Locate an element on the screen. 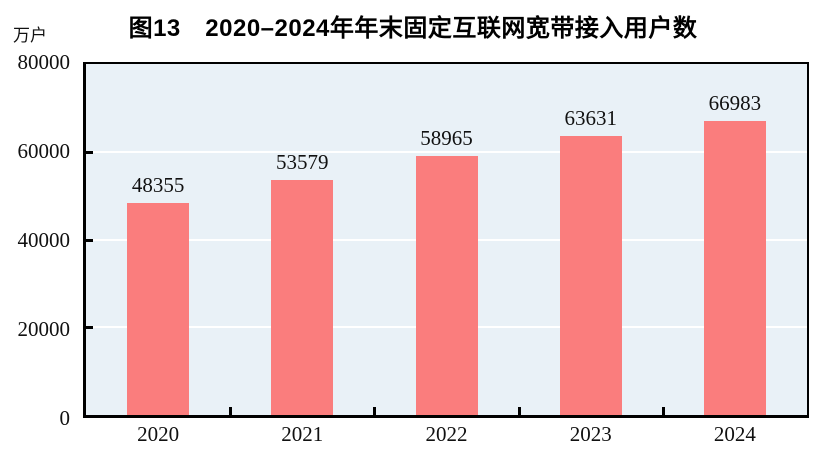 This screenshot has height=464, width=826. bar-2020 is located at coordinates (158, 308).